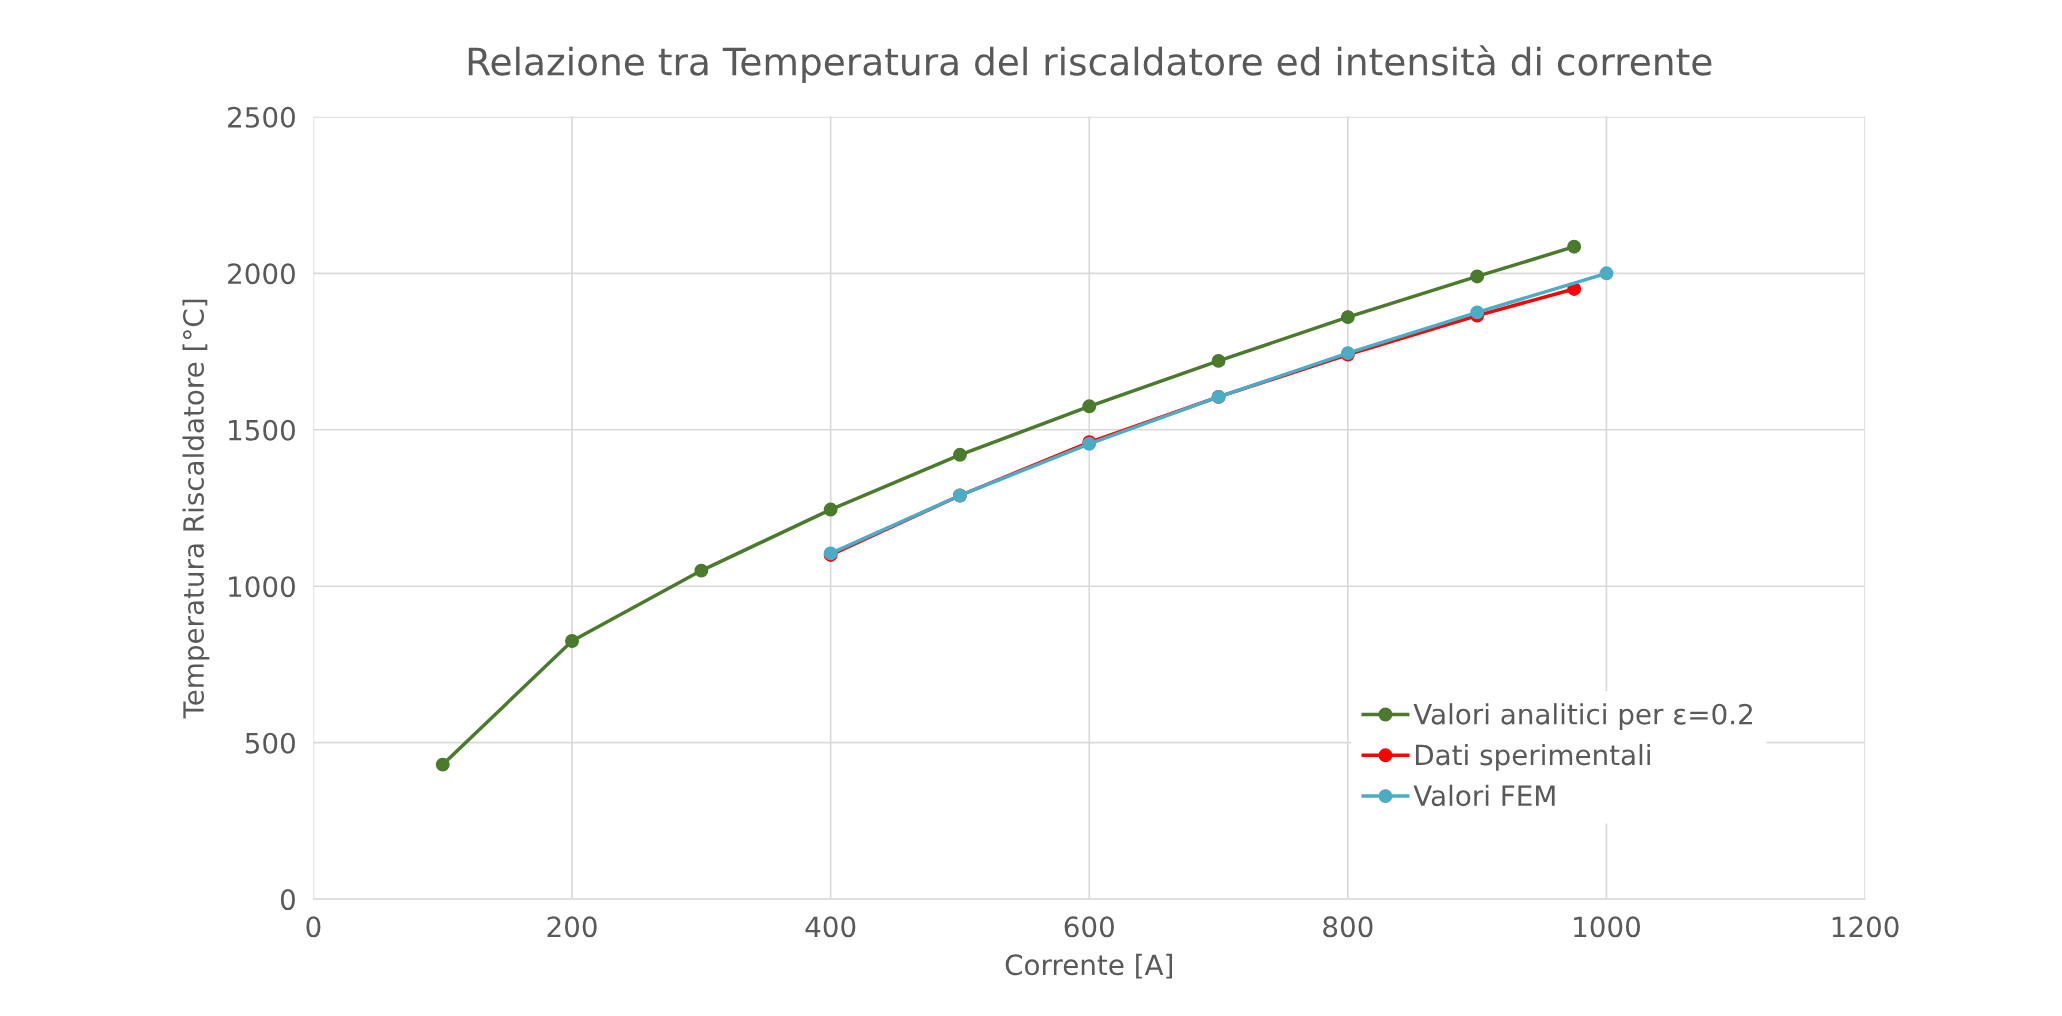 The image size is (2062, 1016). Describe the element at coordinates (1089, 966) in the screenshot. I see `x-axis-title: Corrente [A]` at that location.